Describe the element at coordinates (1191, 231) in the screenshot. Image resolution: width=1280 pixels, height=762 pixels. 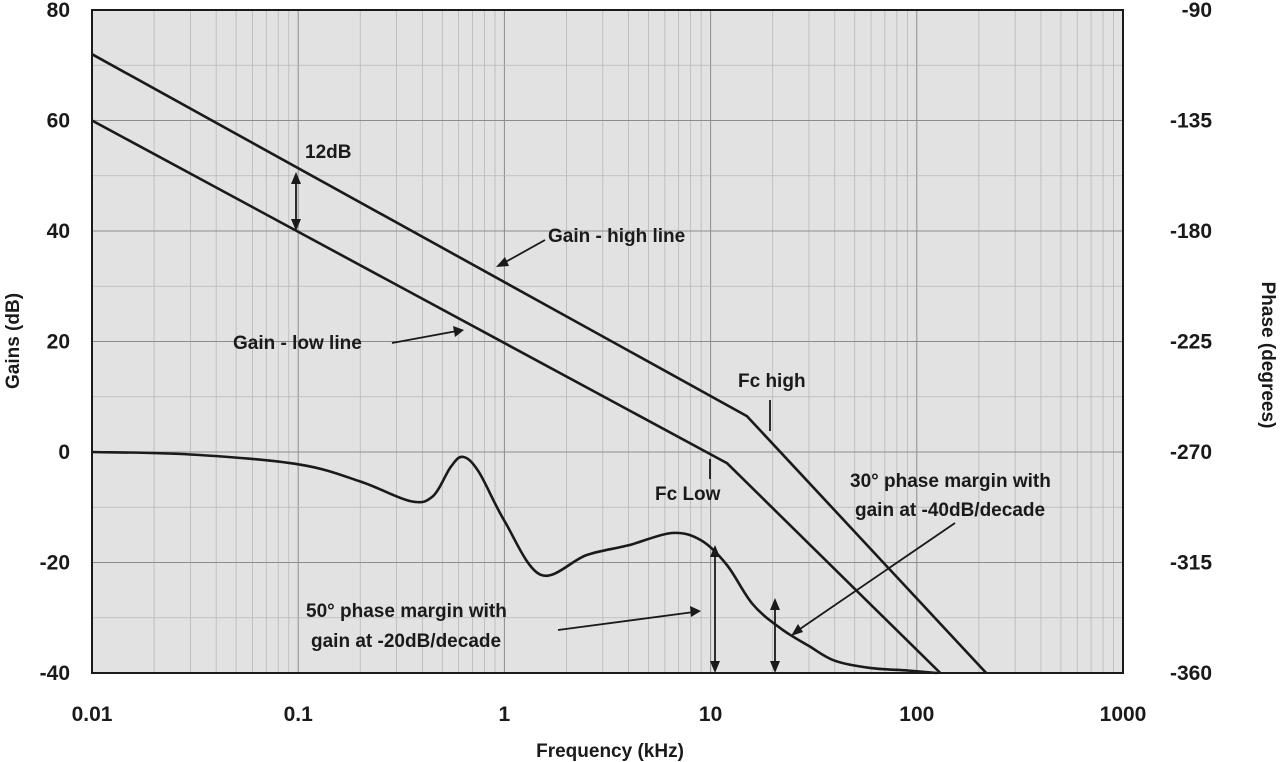
I see `y2-tick-label: -180` at that location.